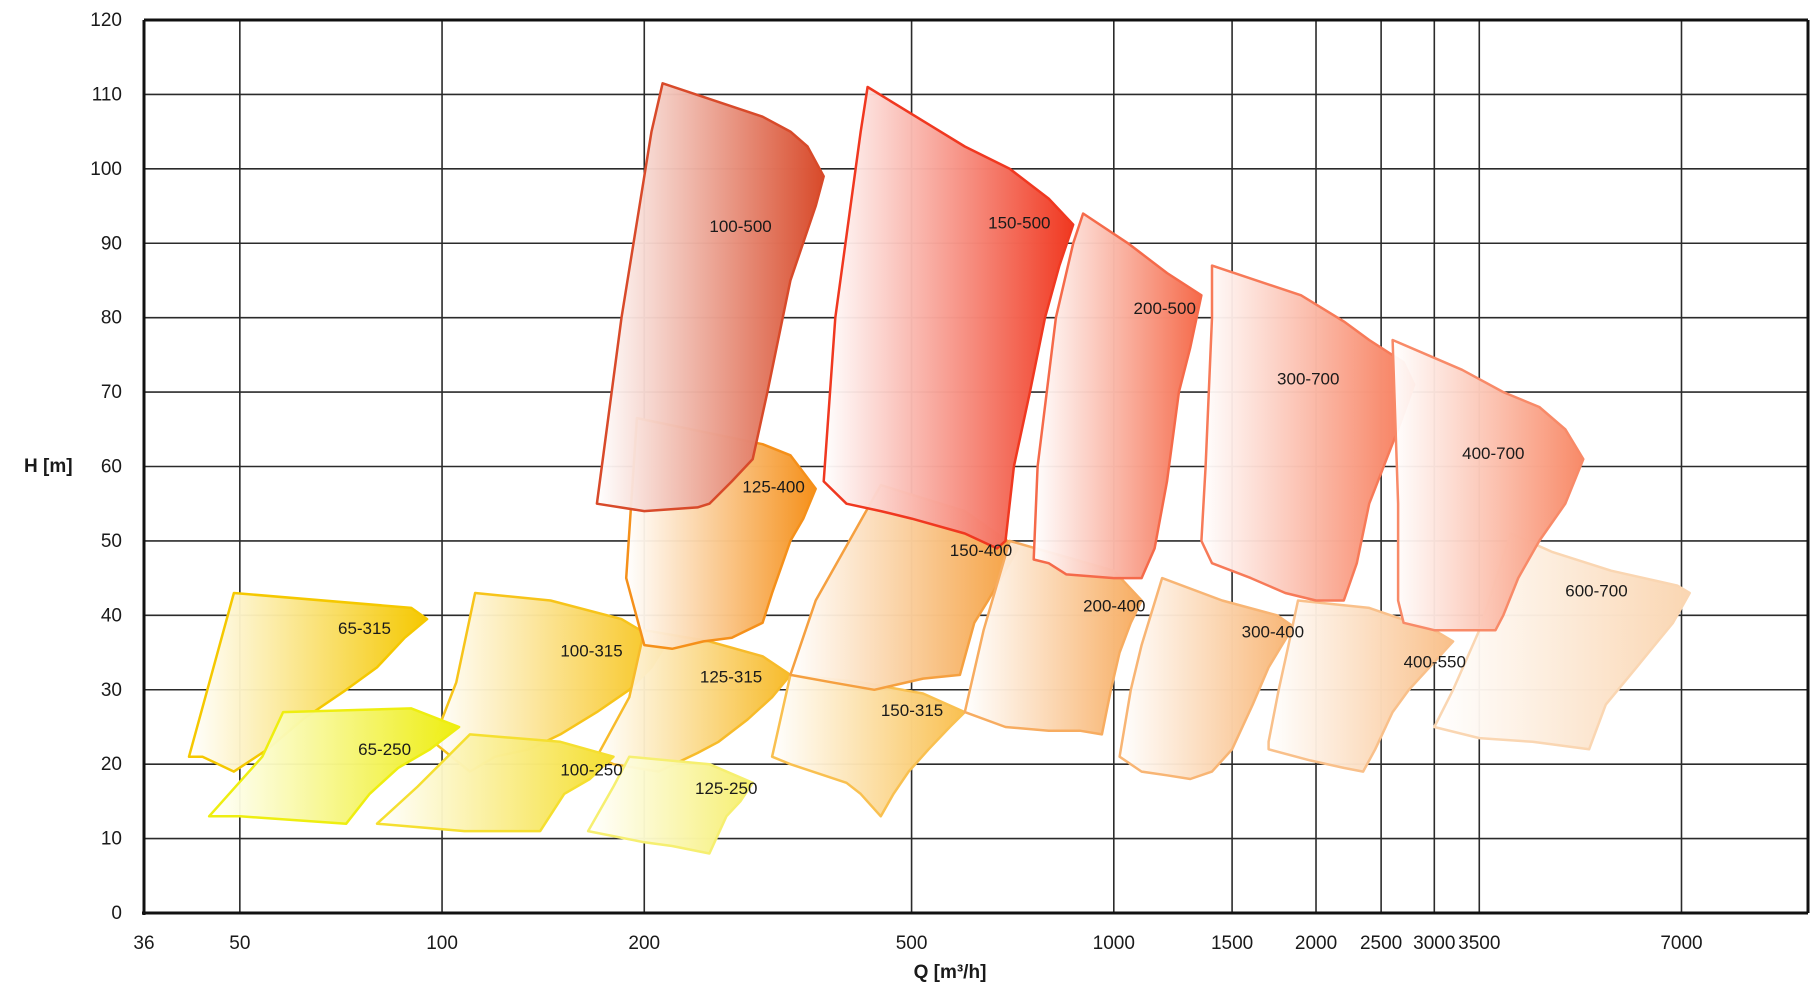  I want to click on region-label-125-315: 125-315, so click(731, 676).